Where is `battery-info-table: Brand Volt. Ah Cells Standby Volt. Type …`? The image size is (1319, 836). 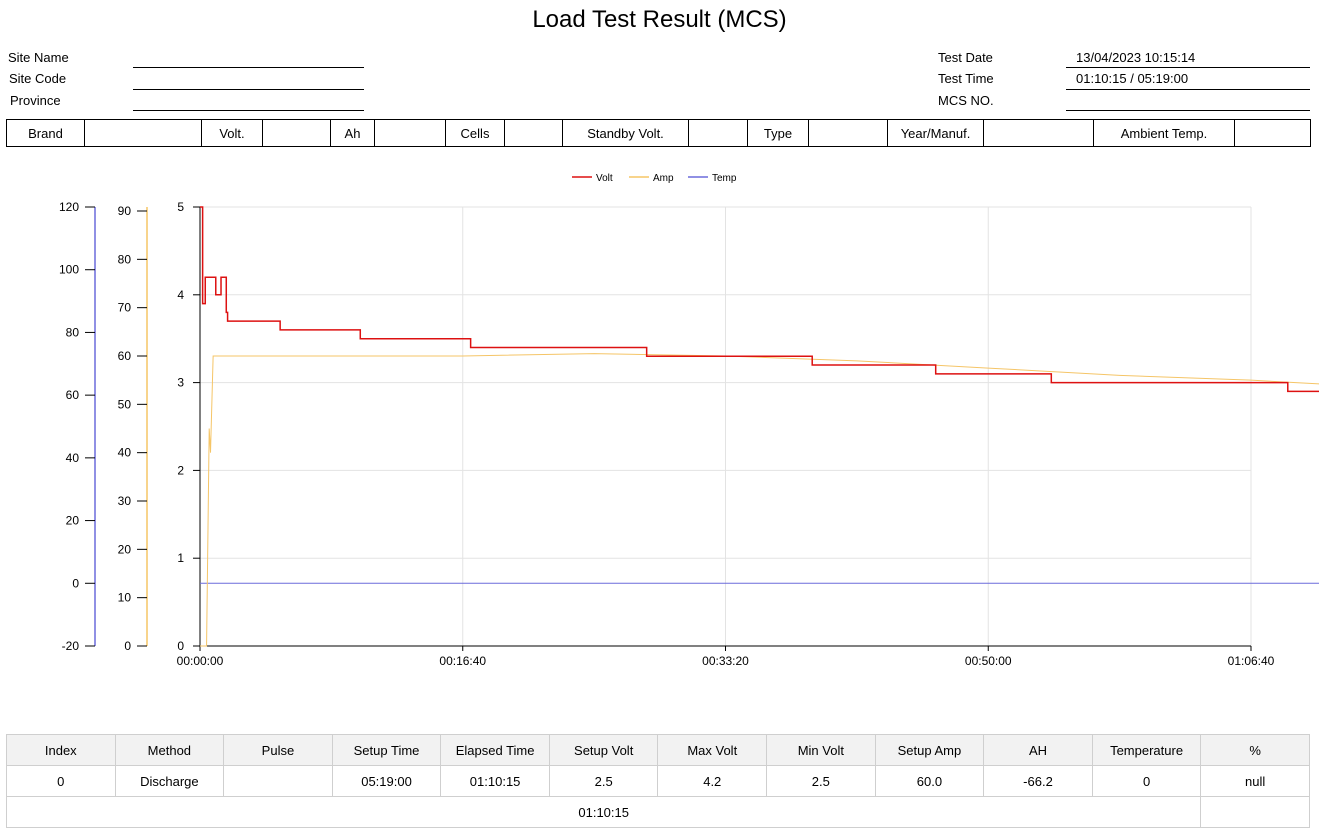 battery-info-table: Brand Volt. Ah Cells Standby Volt. Type … is located at coordinates (658, 133).